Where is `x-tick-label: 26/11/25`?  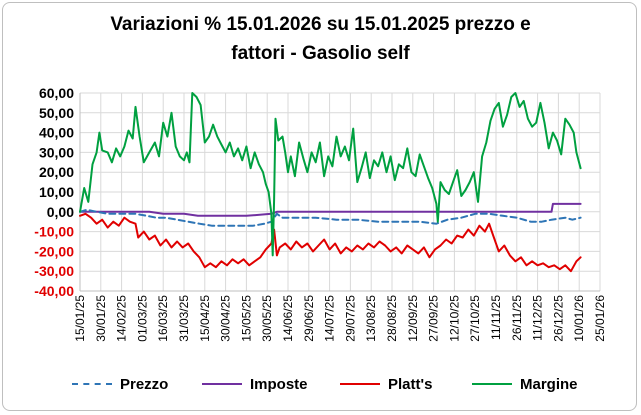 x-tick-label: 26/11/25 is located at coordinates (517, 318).